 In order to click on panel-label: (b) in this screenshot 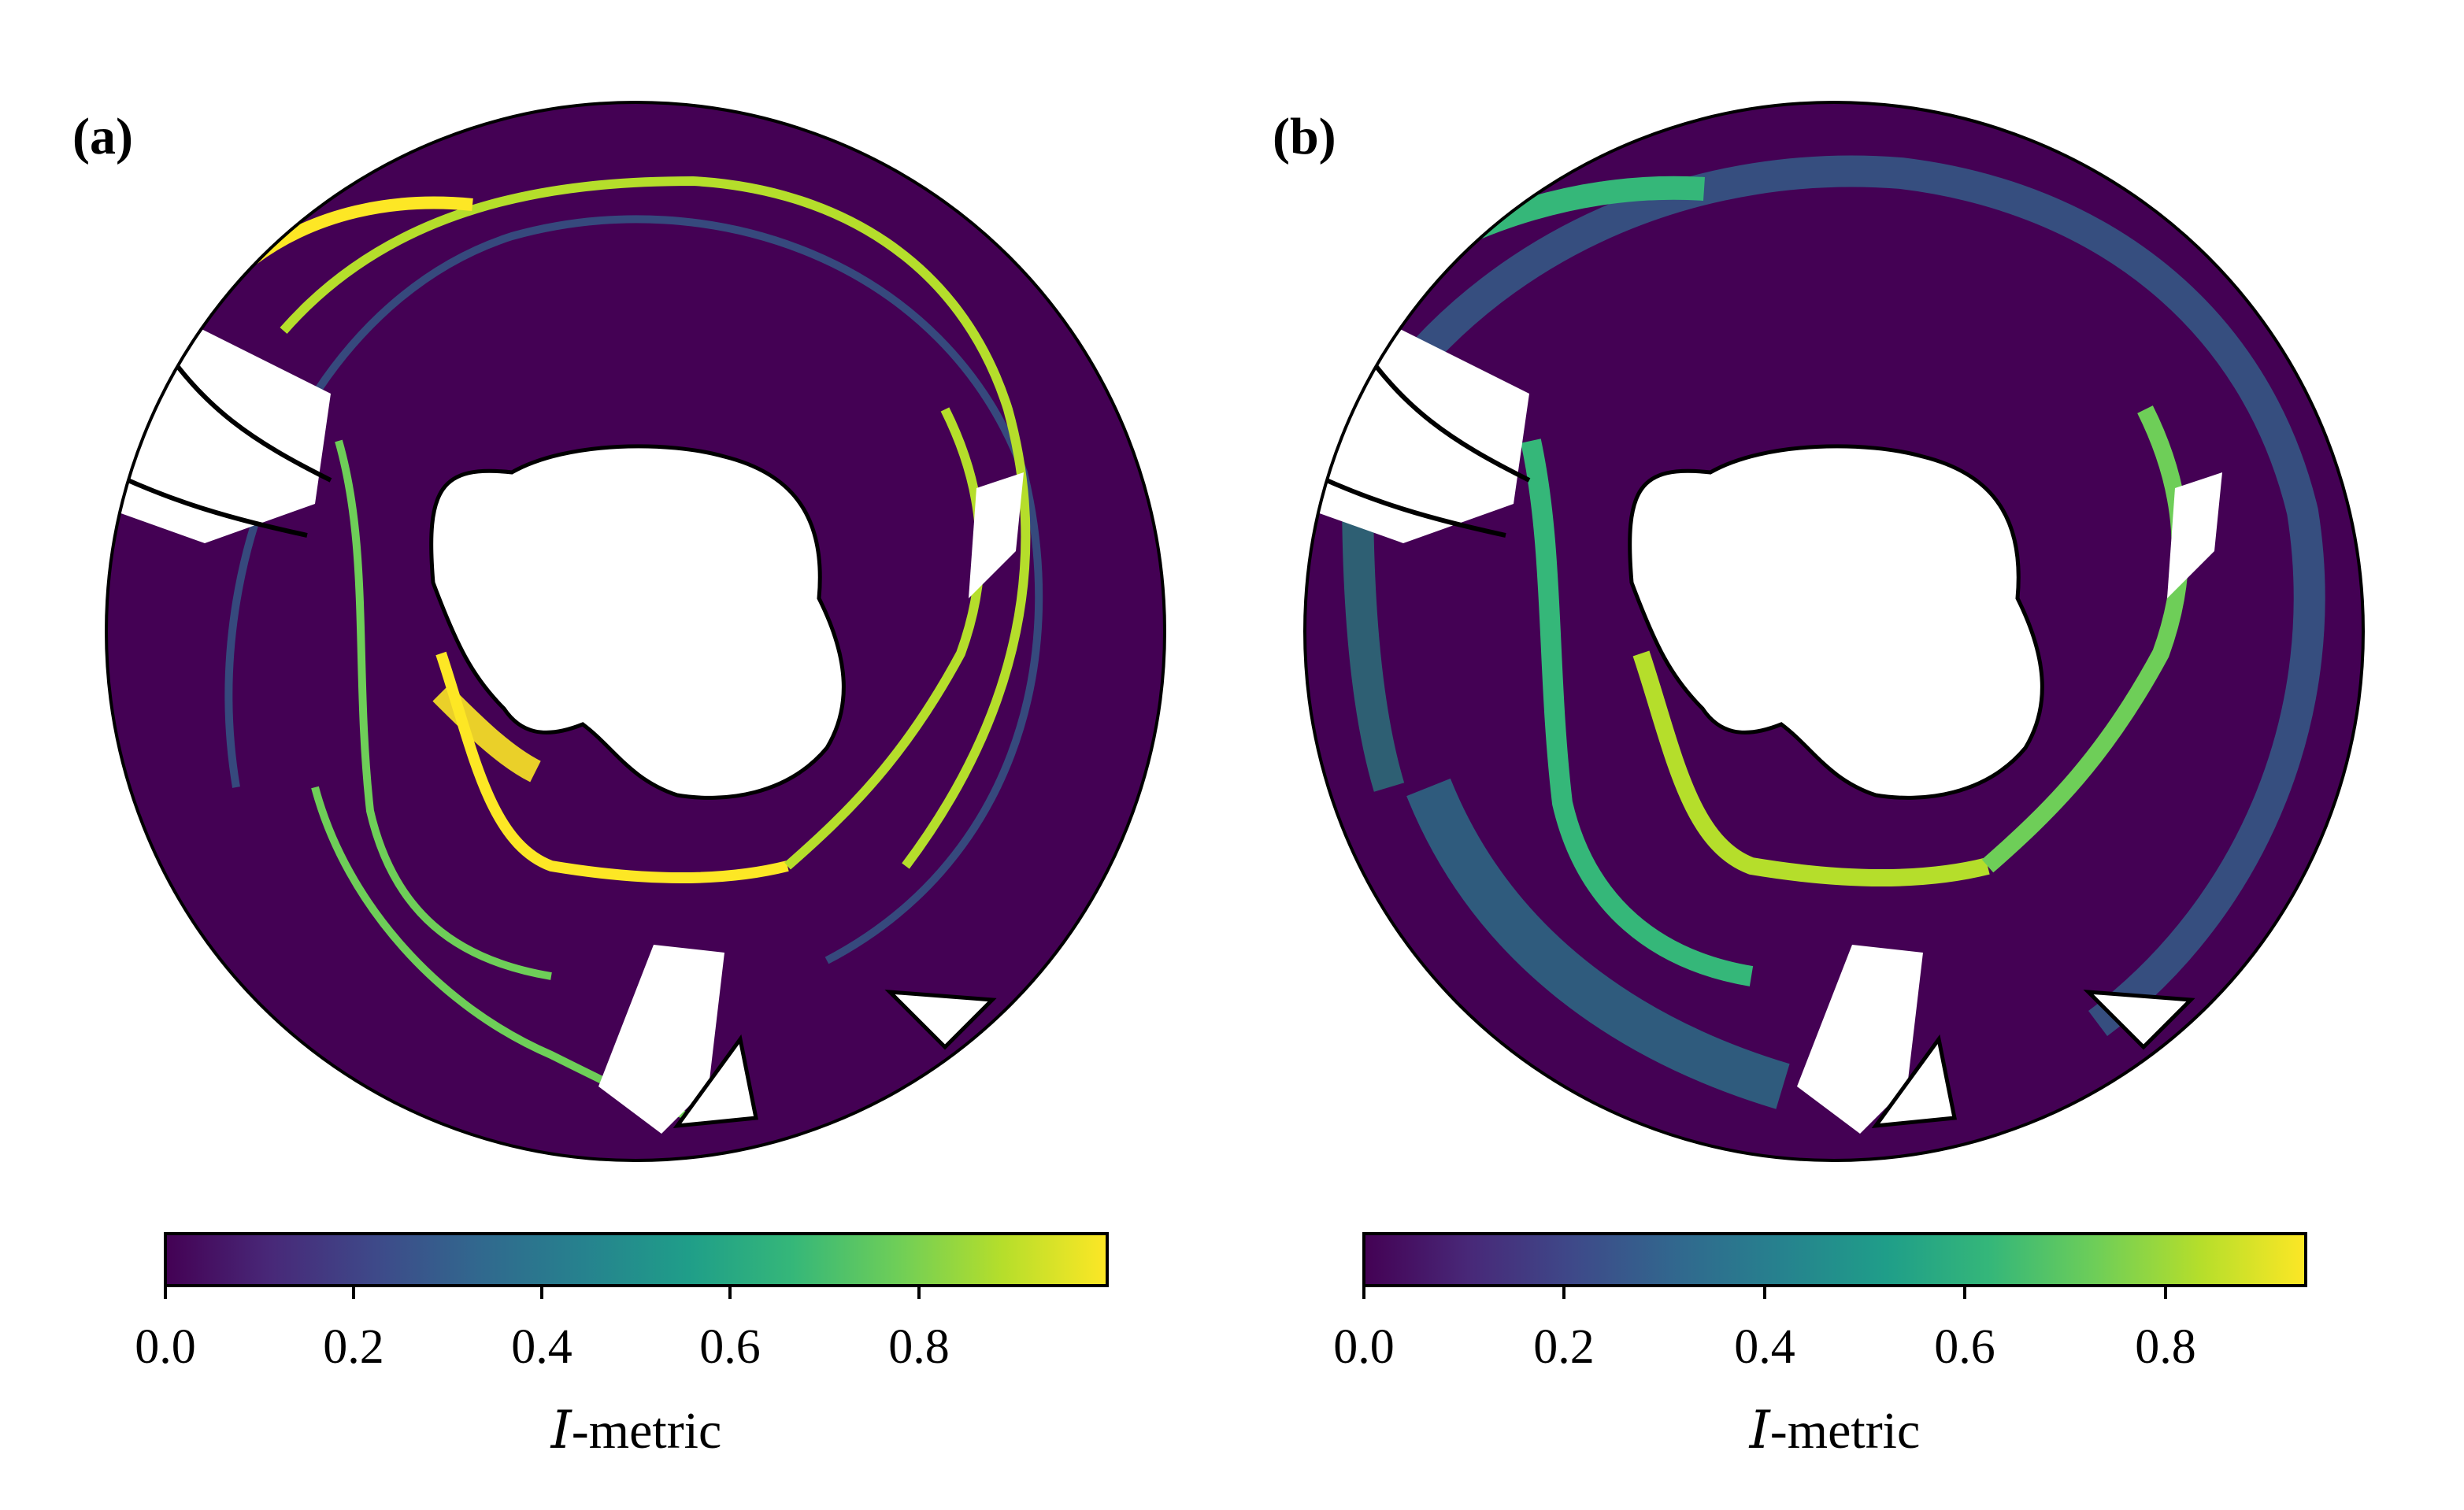, I will do `click(1304, 136)`.